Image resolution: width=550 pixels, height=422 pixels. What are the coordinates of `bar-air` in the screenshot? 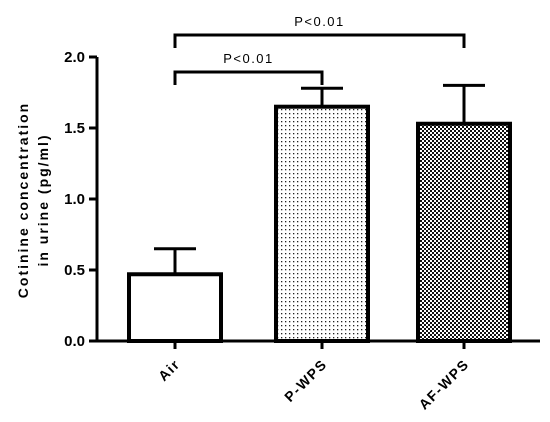 It's located at (175, 308).